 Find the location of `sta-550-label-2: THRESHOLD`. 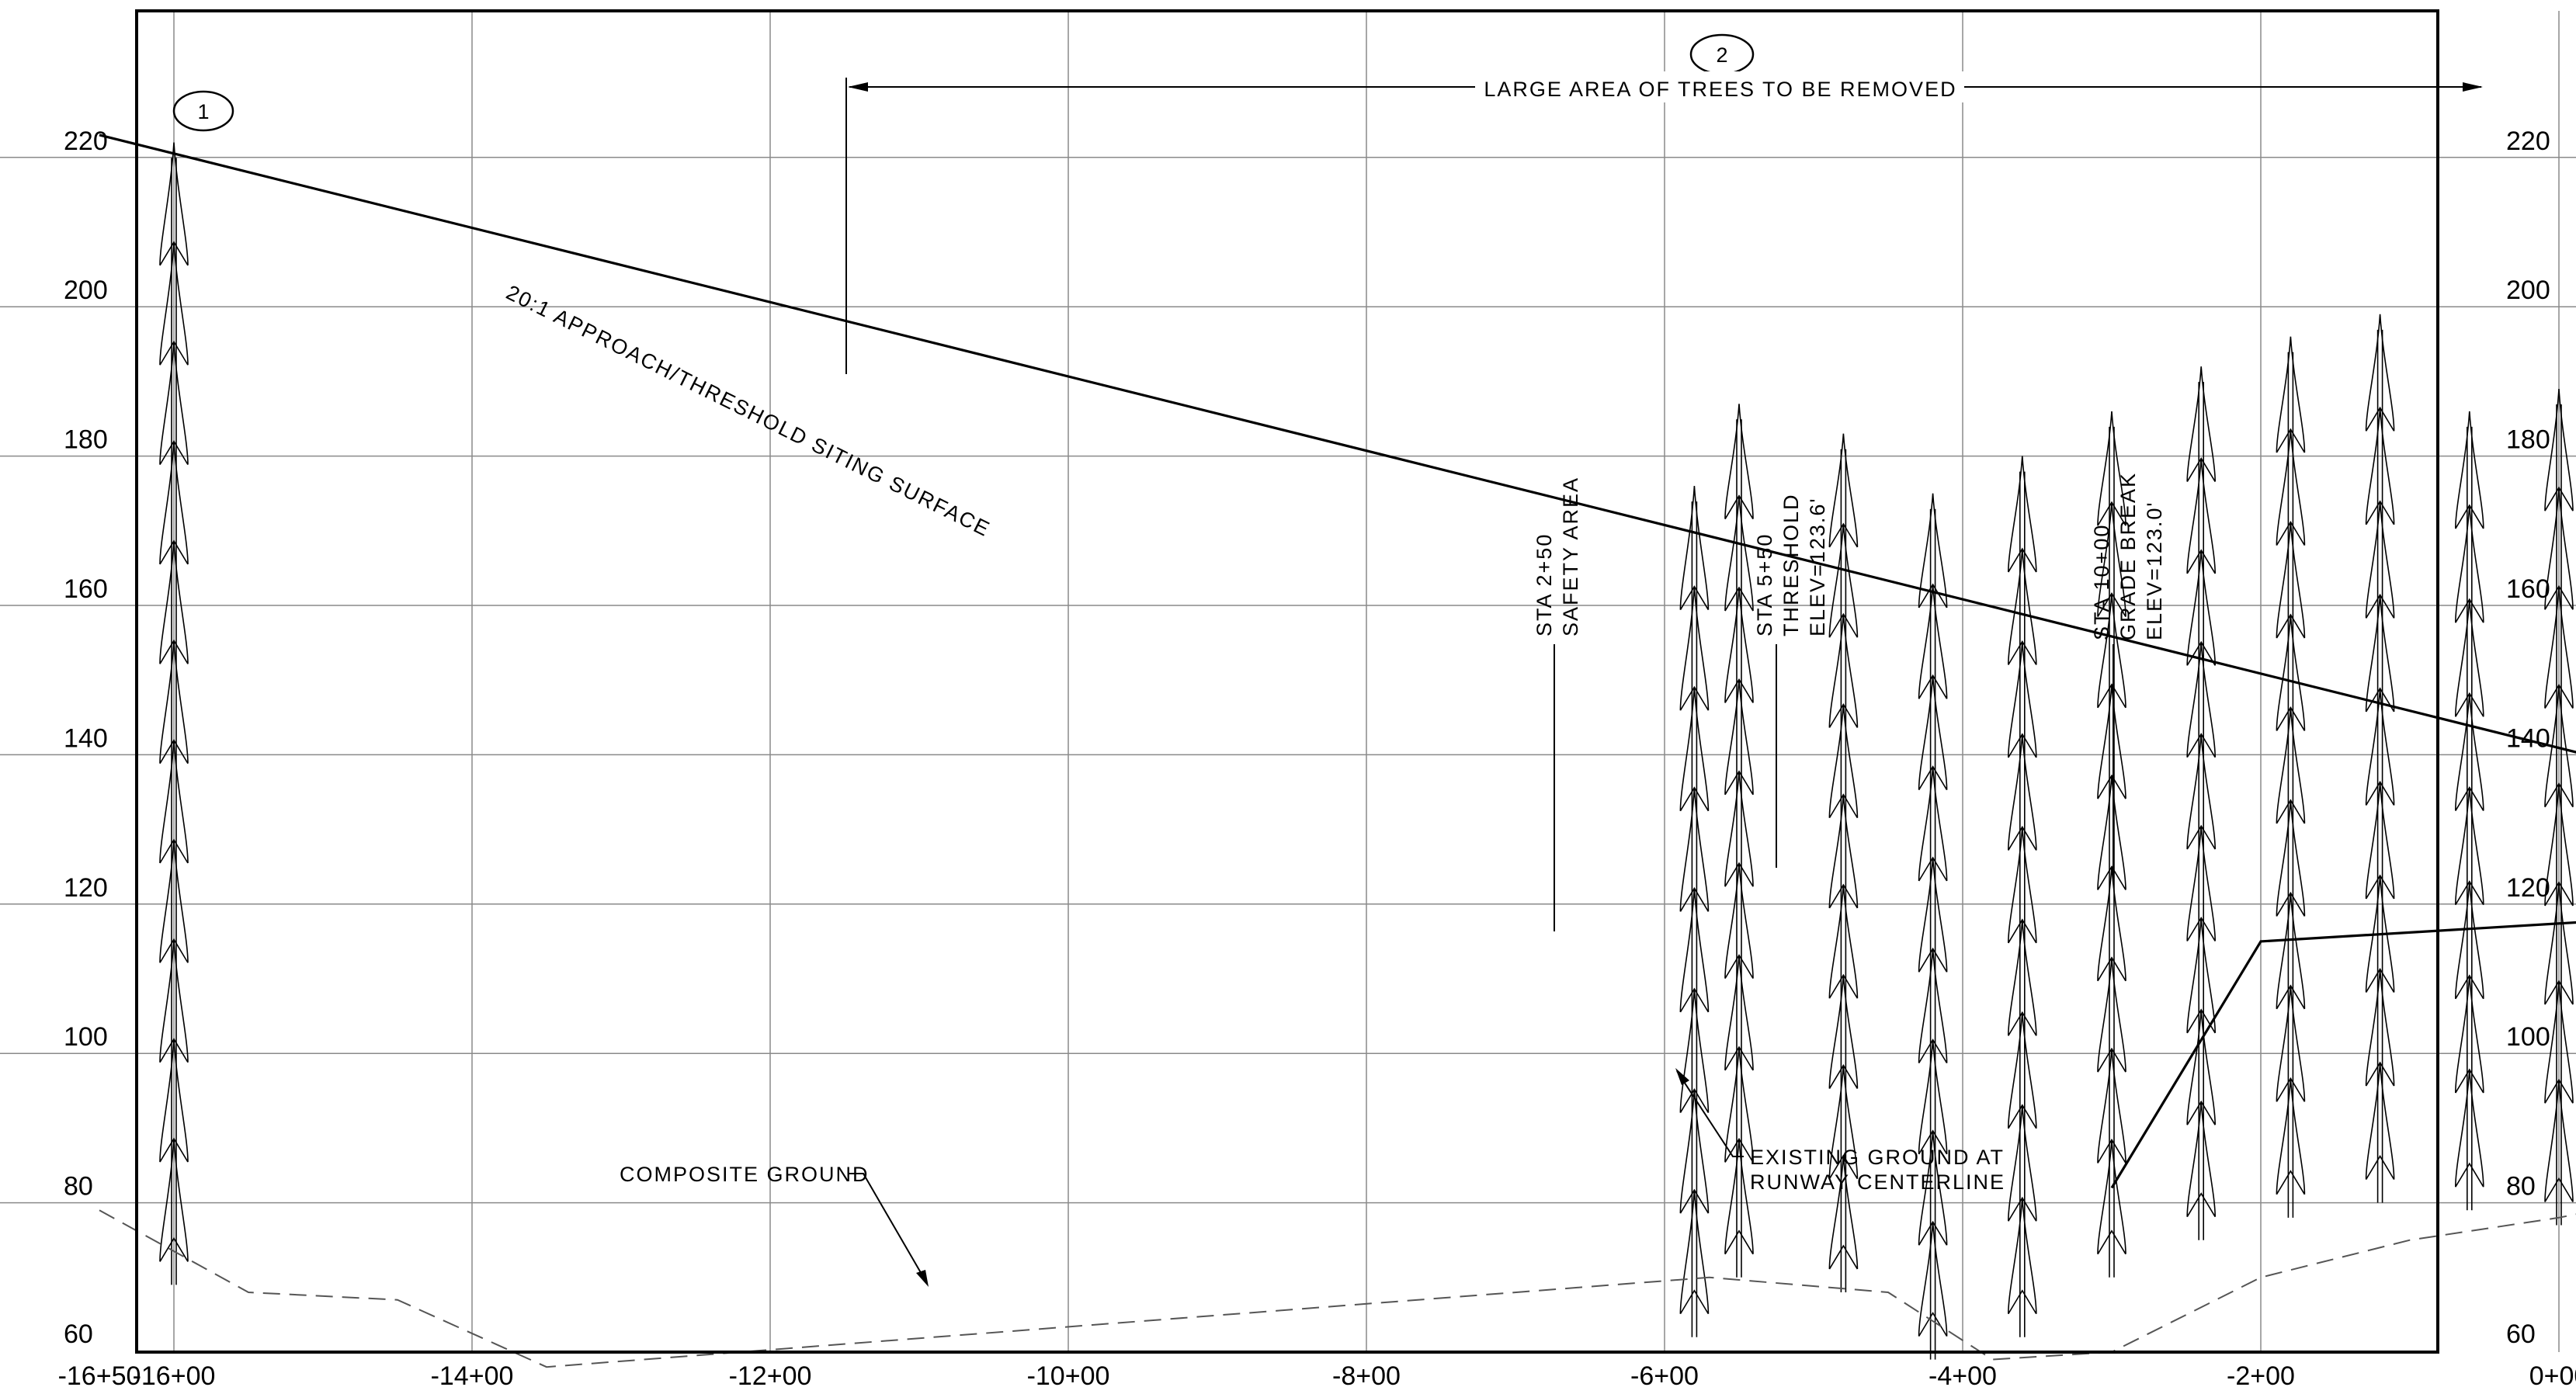

sta-550-label-2: THRESHOLD is located at coordinates (1791, 564).